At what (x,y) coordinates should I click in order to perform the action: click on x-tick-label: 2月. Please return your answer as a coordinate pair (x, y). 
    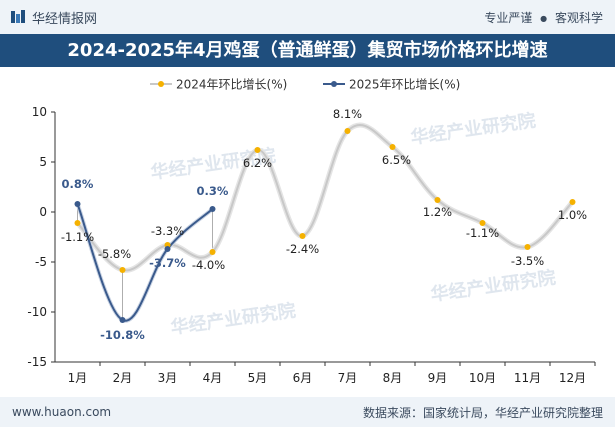
    Looking at the image, I should click on (123, 378).